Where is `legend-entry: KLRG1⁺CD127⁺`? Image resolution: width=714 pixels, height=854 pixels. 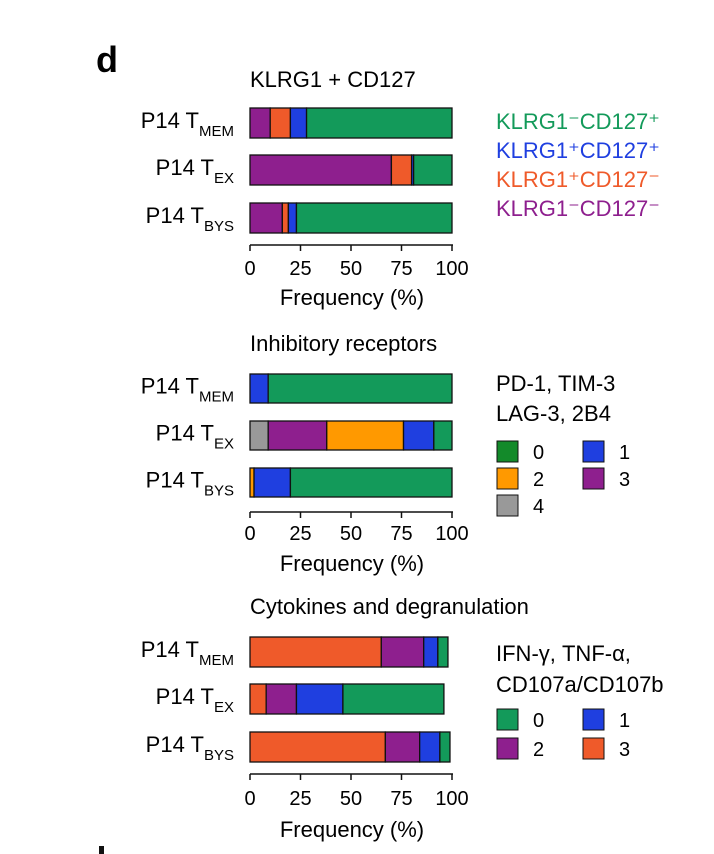 legend-entry: KLRG1⁺CD127⁺ is located at coordinates (578, 150).